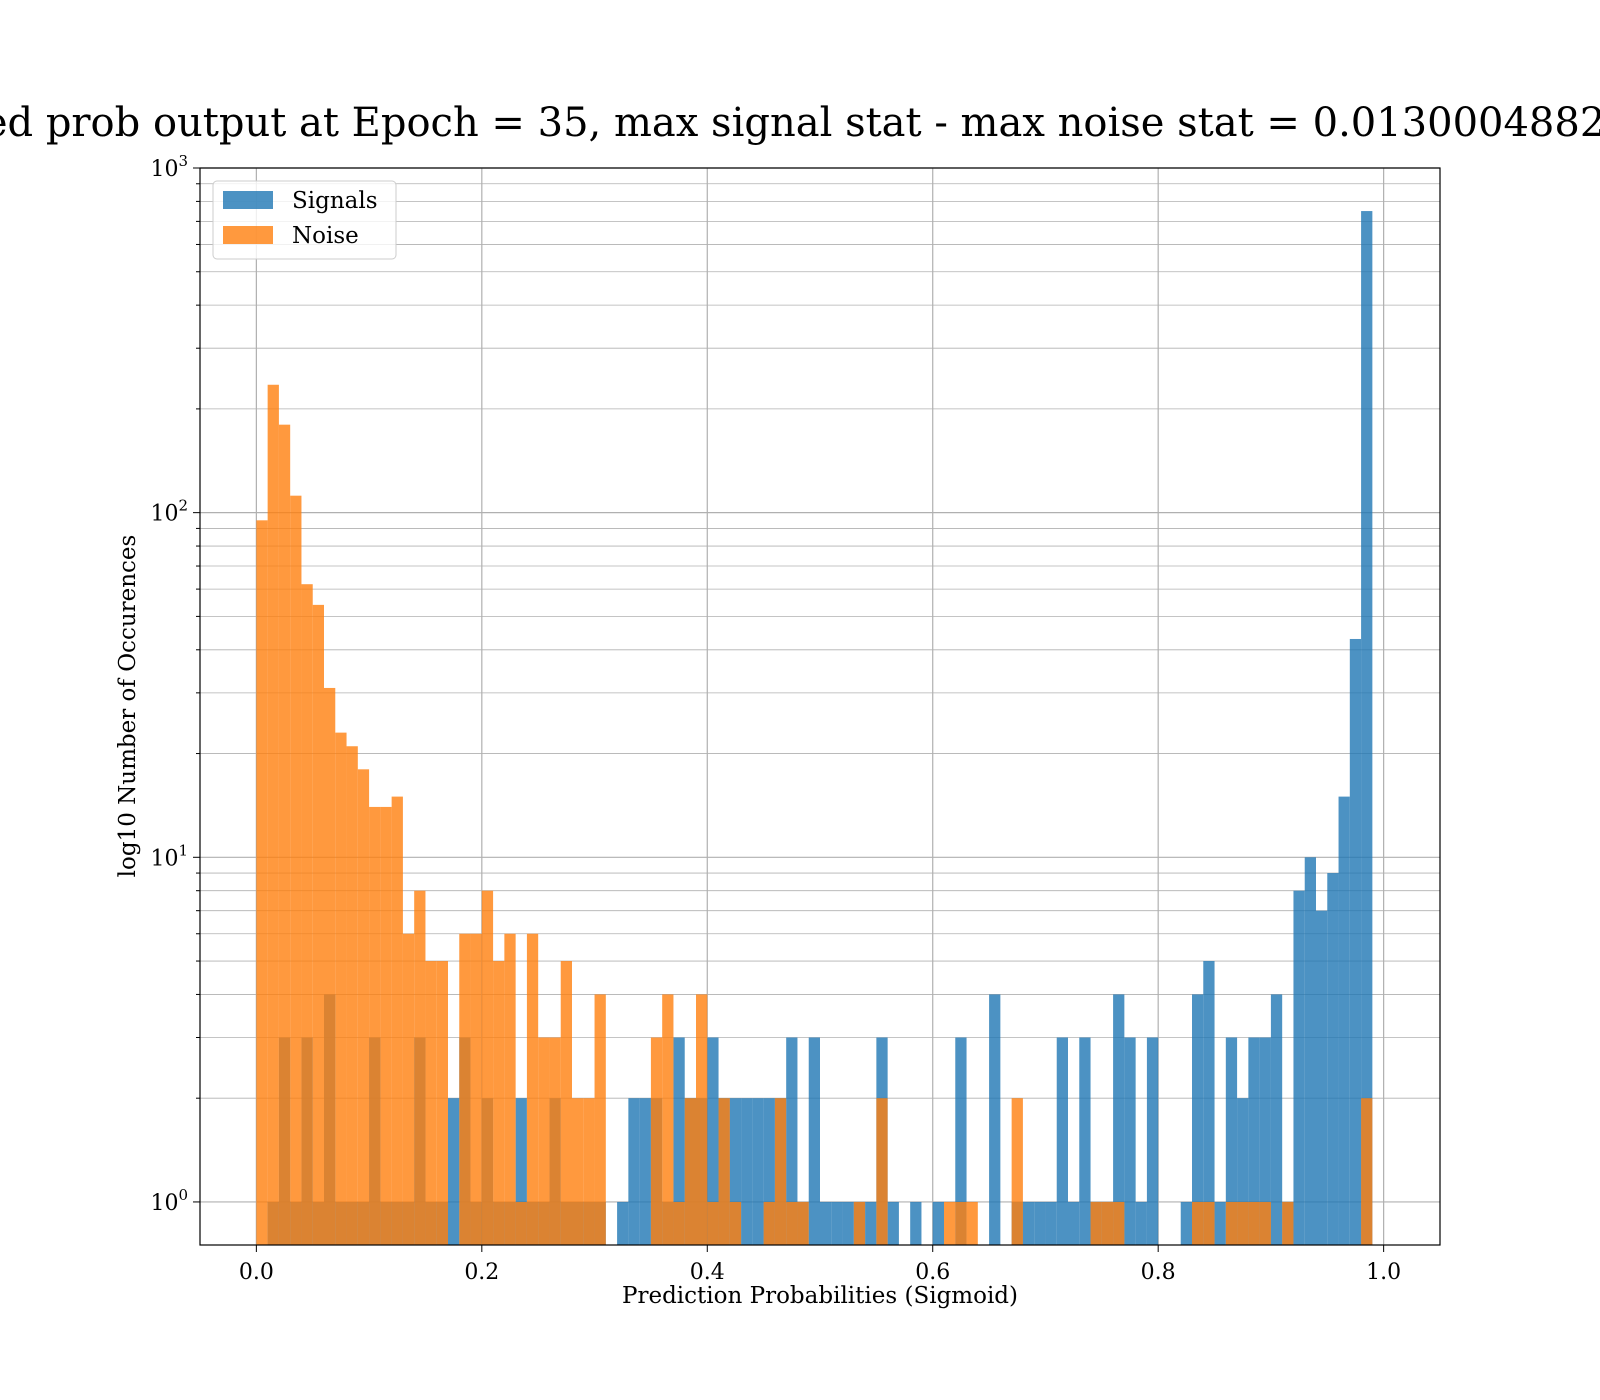  Describe the element at coordinates (481, 1272) in the screenshot. I see `x-tick-label: 0.2` at that location.